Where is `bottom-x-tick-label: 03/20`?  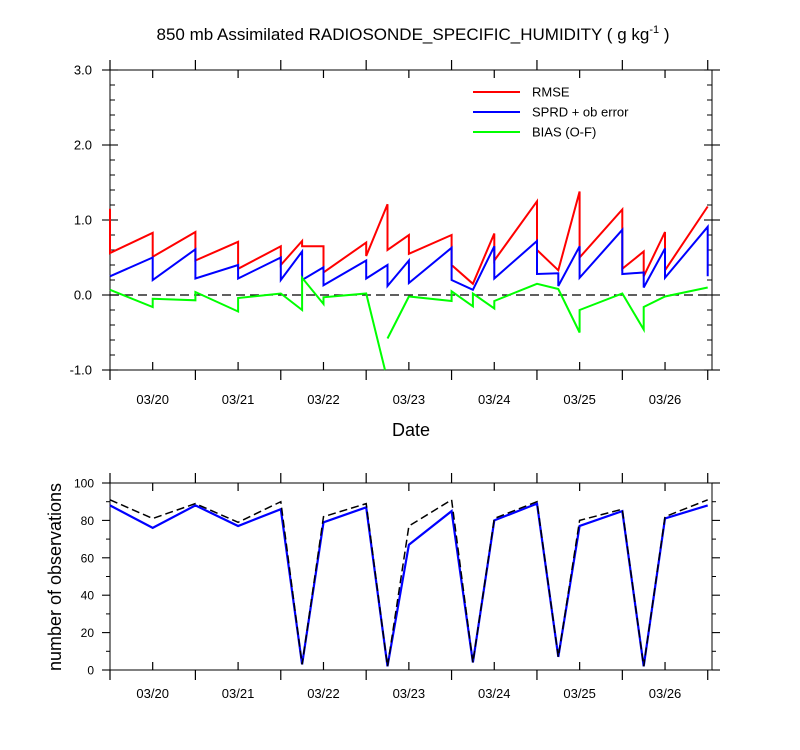
bottom-x-tick-label: 03/20 is located at coordinates (152, 693).